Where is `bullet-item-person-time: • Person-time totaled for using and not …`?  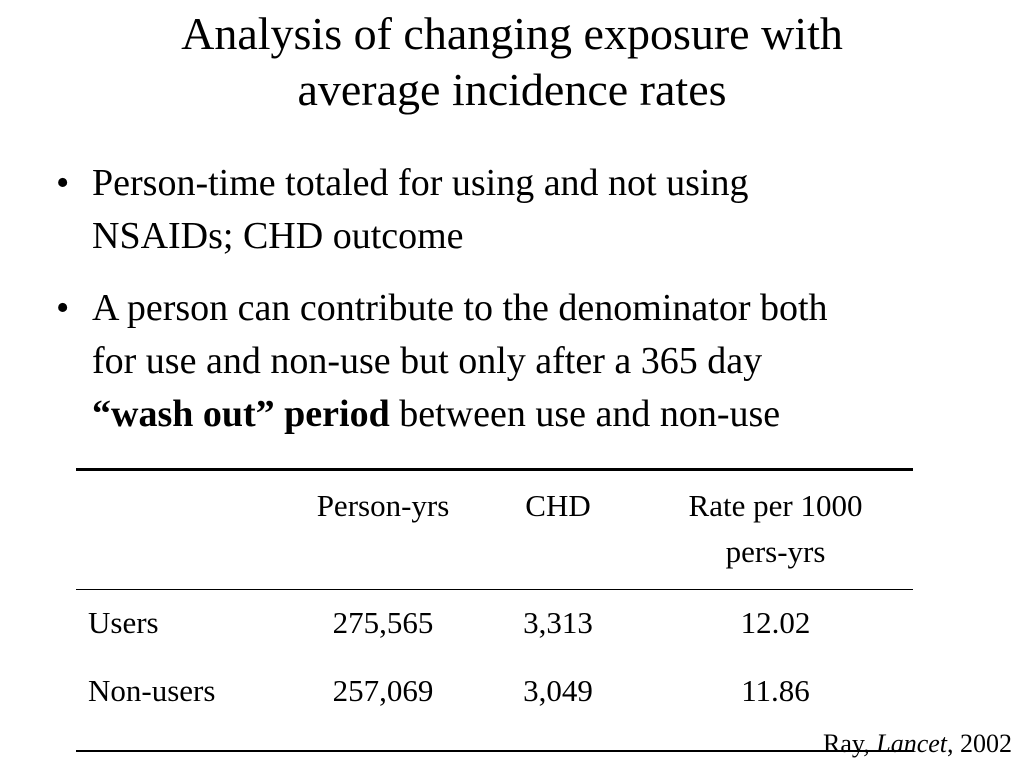 bullet-item-person-time: • Person-time totaled for using and not … is located at coordinates (526, 210).